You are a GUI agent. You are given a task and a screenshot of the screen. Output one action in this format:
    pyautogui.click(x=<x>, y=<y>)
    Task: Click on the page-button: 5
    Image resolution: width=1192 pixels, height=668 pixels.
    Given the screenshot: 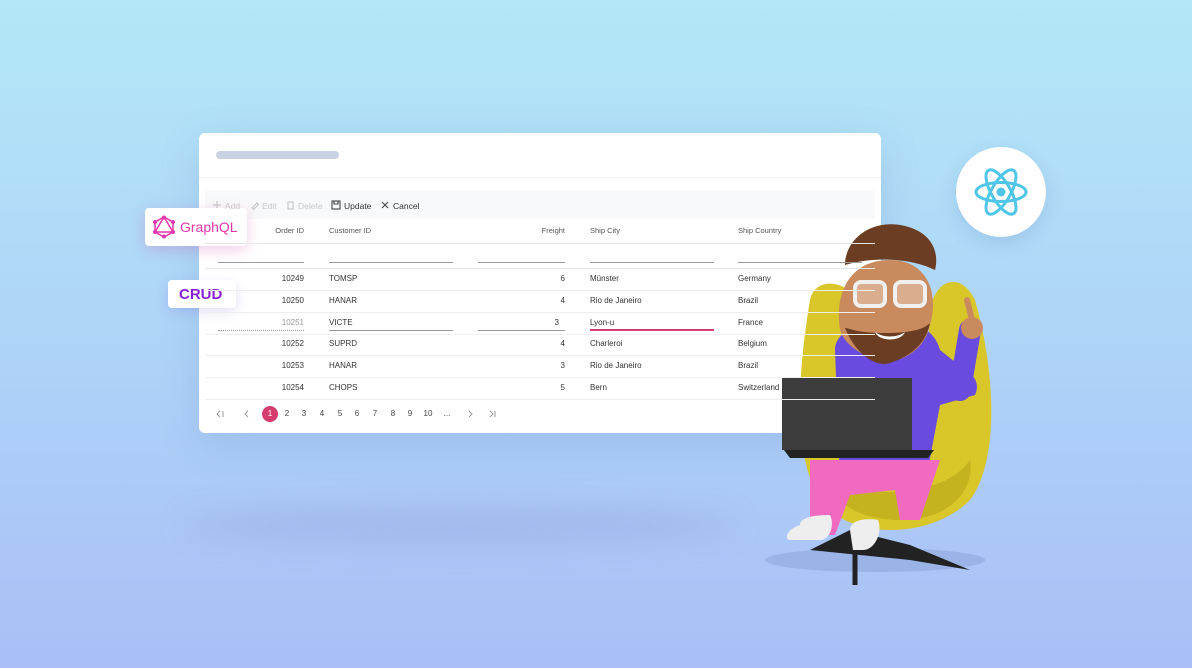 What is the action you would take?
    pyautogui.click(x=340, y=413)
    